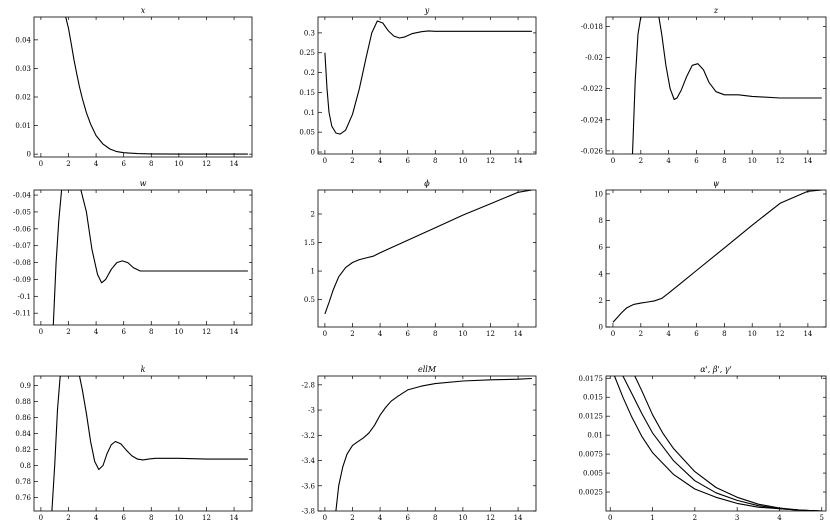  Describe the element at coordinates (601, 248) in the screenshot. I see `y-tick-label: 6` at that location.